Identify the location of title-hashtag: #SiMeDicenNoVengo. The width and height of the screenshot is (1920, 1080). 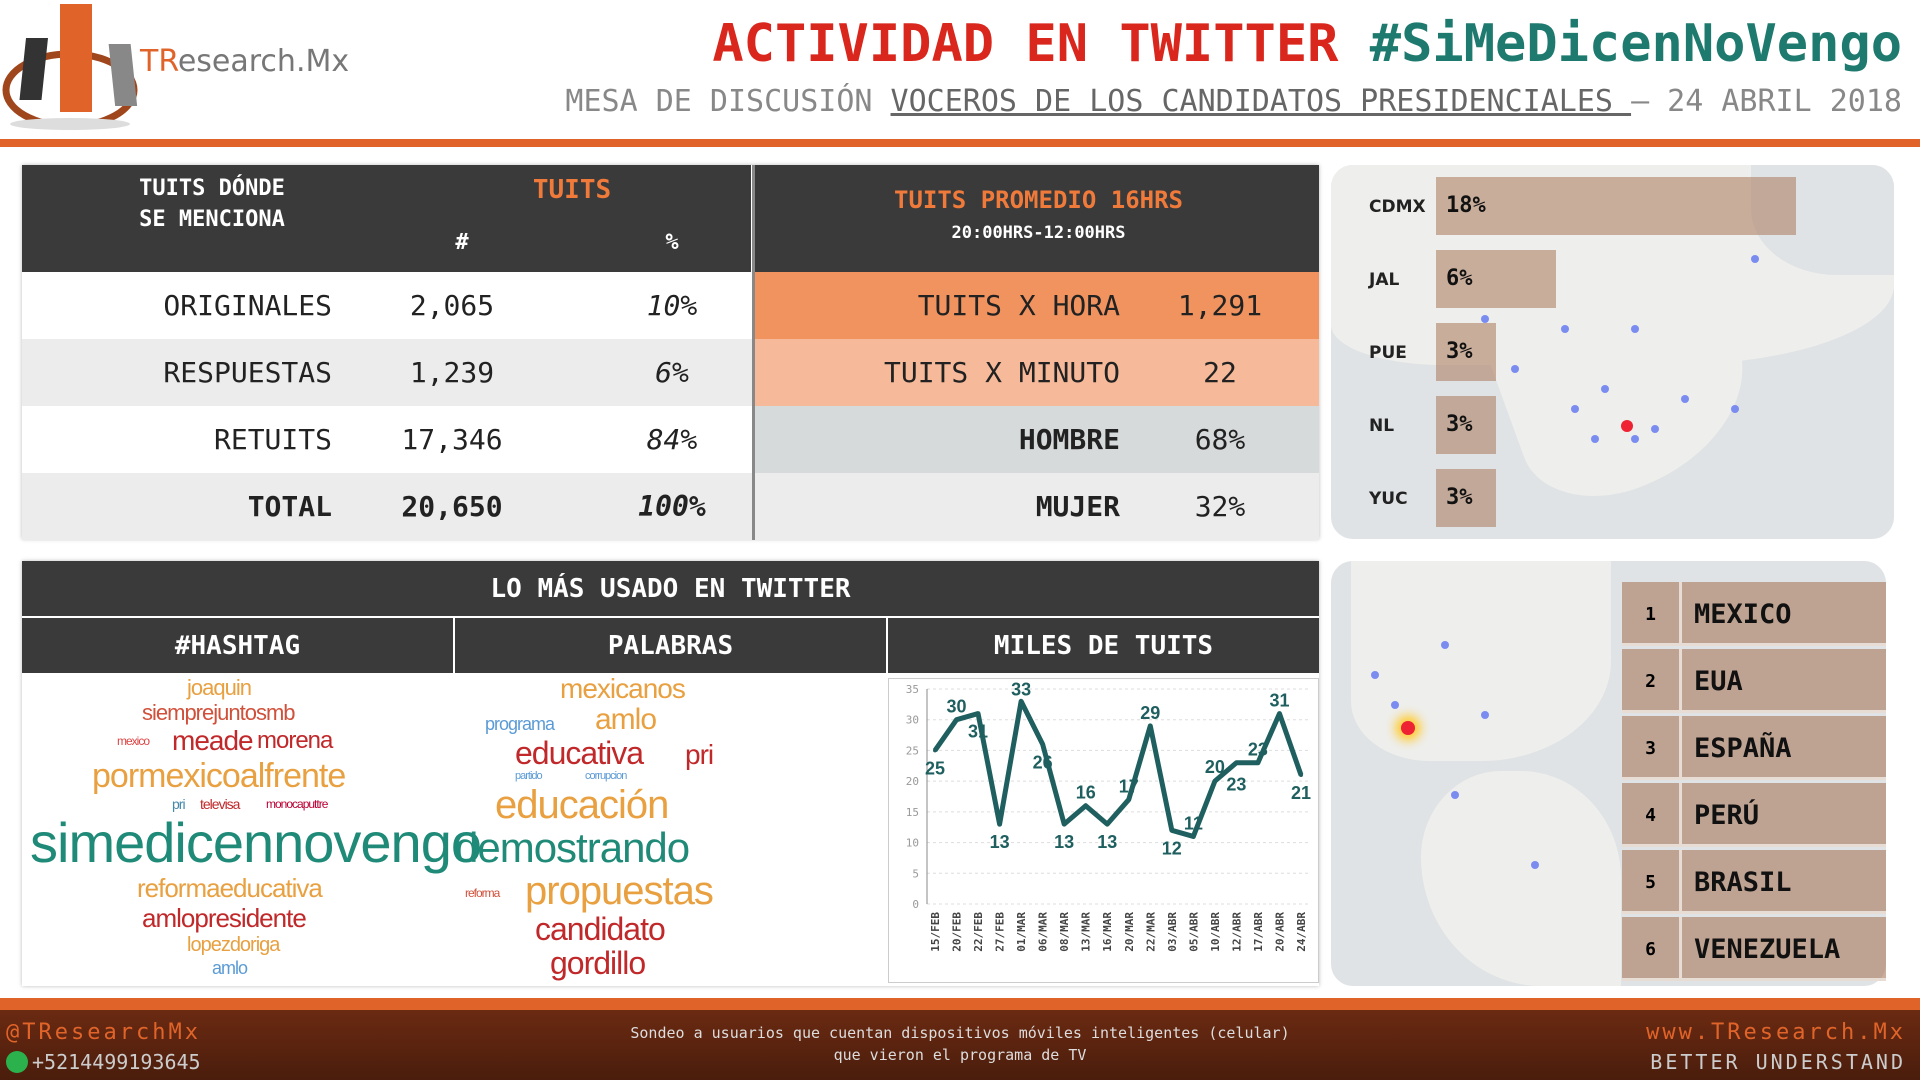
(1635, 44).